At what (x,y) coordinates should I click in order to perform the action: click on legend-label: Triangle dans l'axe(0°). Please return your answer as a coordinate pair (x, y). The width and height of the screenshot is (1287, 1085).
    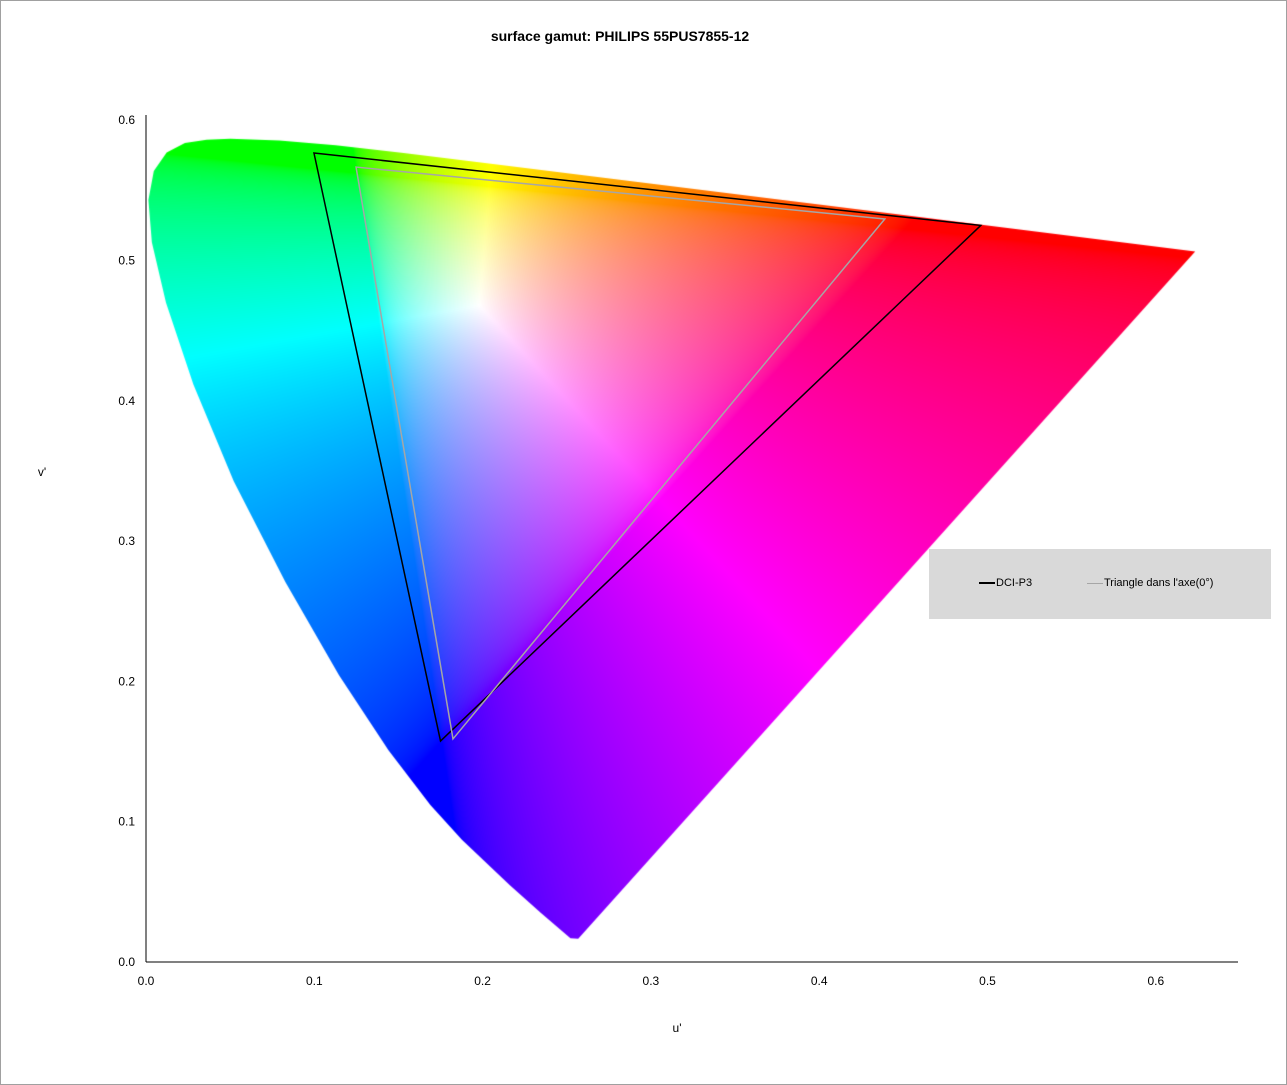
    Looking at the image, I should click on (1159, 583).